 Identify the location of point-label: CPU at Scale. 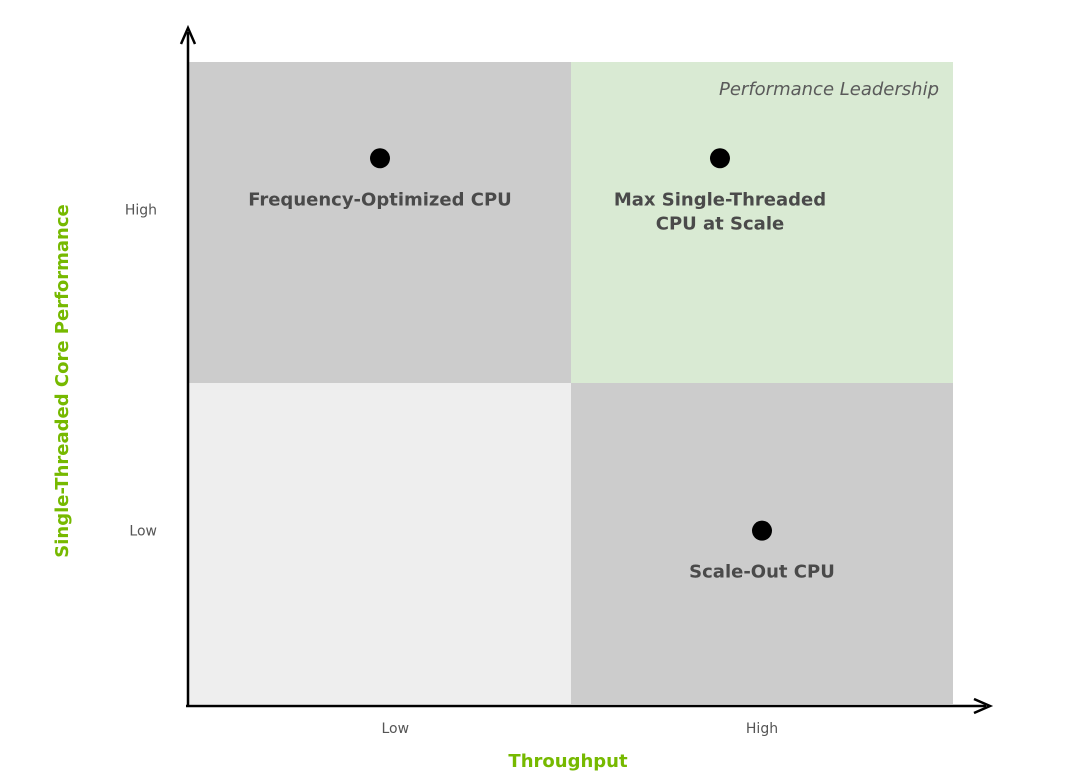
(720, 223).